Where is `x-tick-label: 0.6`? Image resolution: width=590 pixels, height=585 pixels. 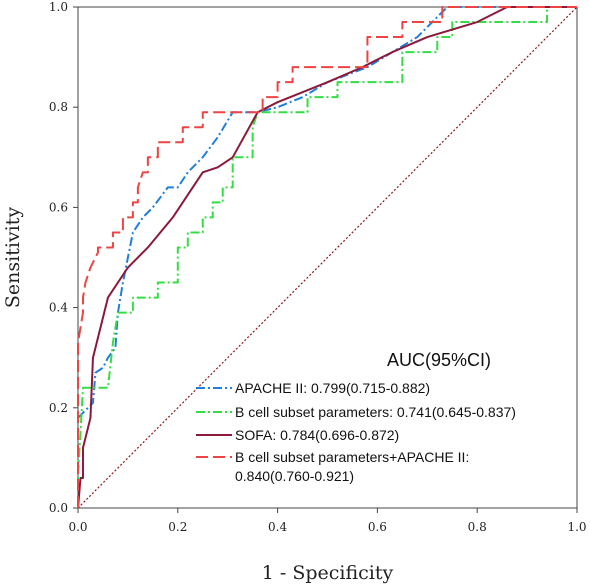 x-tick-label: 0.6 is located at coordinates (377, 527).